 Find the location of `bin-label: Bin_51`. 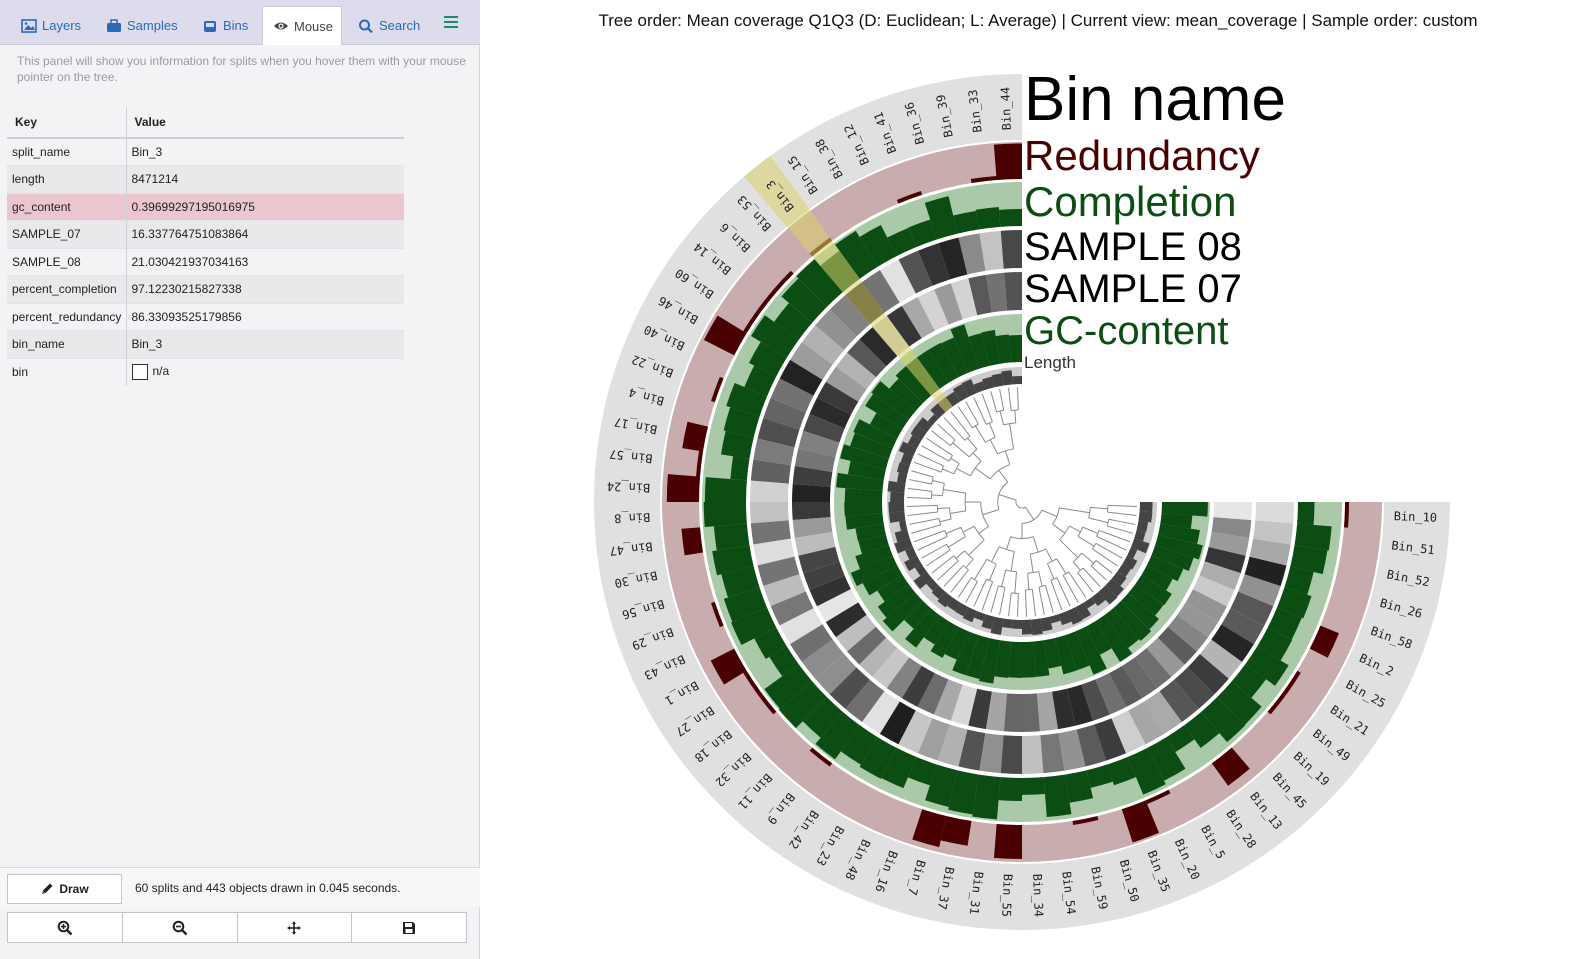

bin-label: Bin_51 is located at coordinates (1413, 547).